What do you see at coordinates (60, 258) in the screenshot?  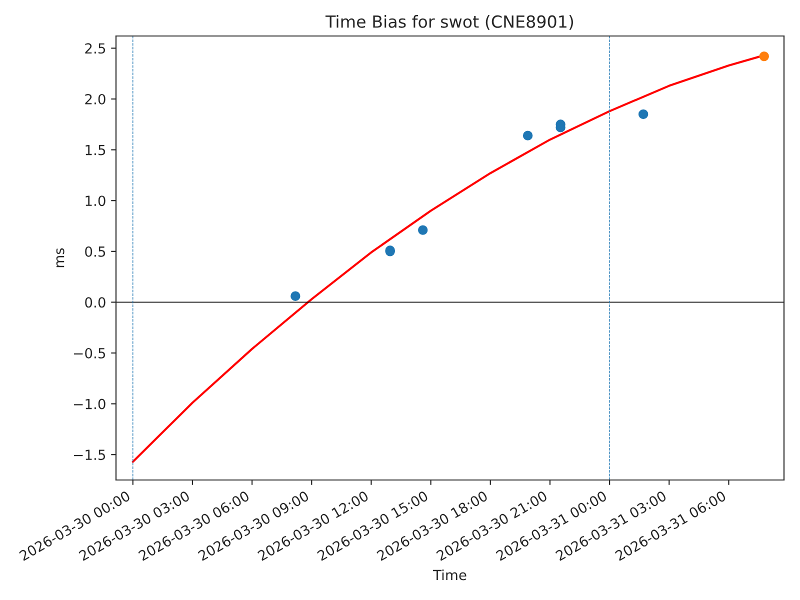 I see `y-axis-title: ms` at bounding box center [60, 258].